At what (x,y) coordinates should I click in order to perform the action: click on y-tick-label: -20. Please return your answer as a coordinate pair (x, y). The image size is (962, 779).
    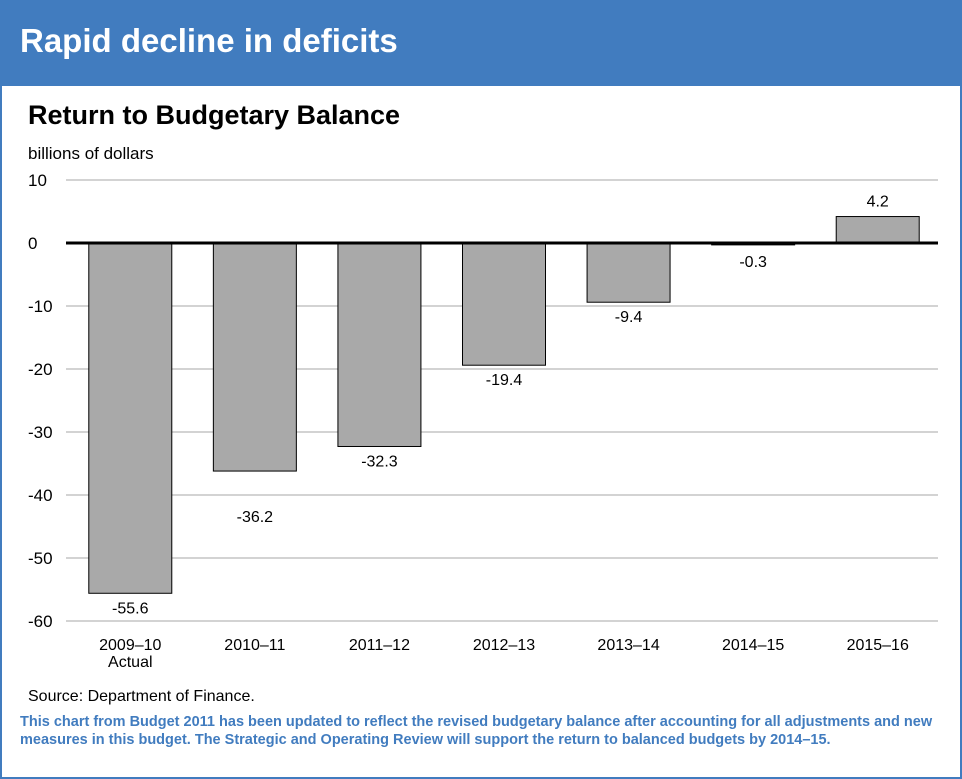
    Looking at the image, I should click on (40, 369).